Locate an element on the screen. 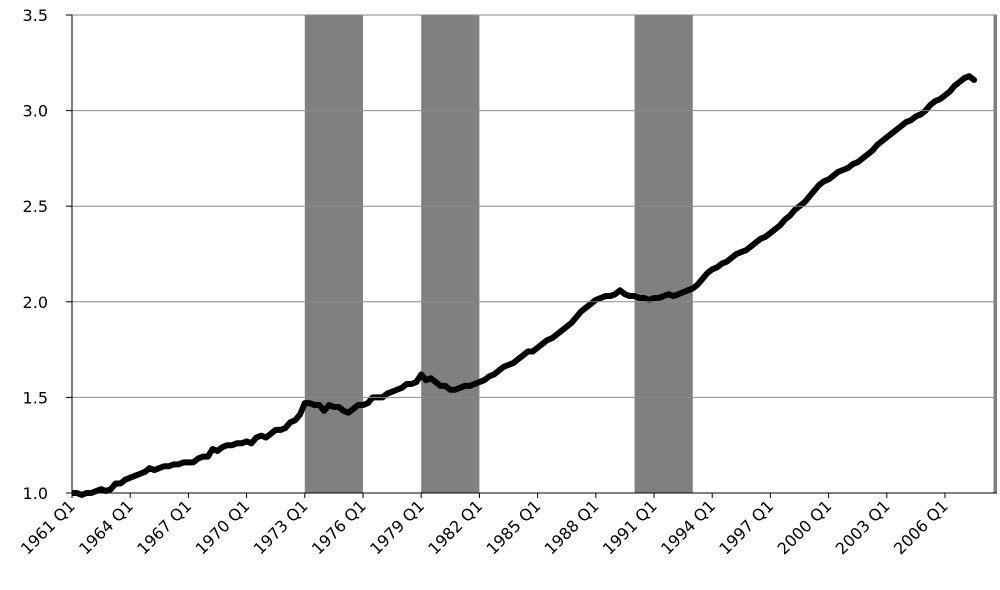 The width and height of the screenshot is (1000, 590). x-tick-label: 2003 Q1 is located at coordinates (863, 527).